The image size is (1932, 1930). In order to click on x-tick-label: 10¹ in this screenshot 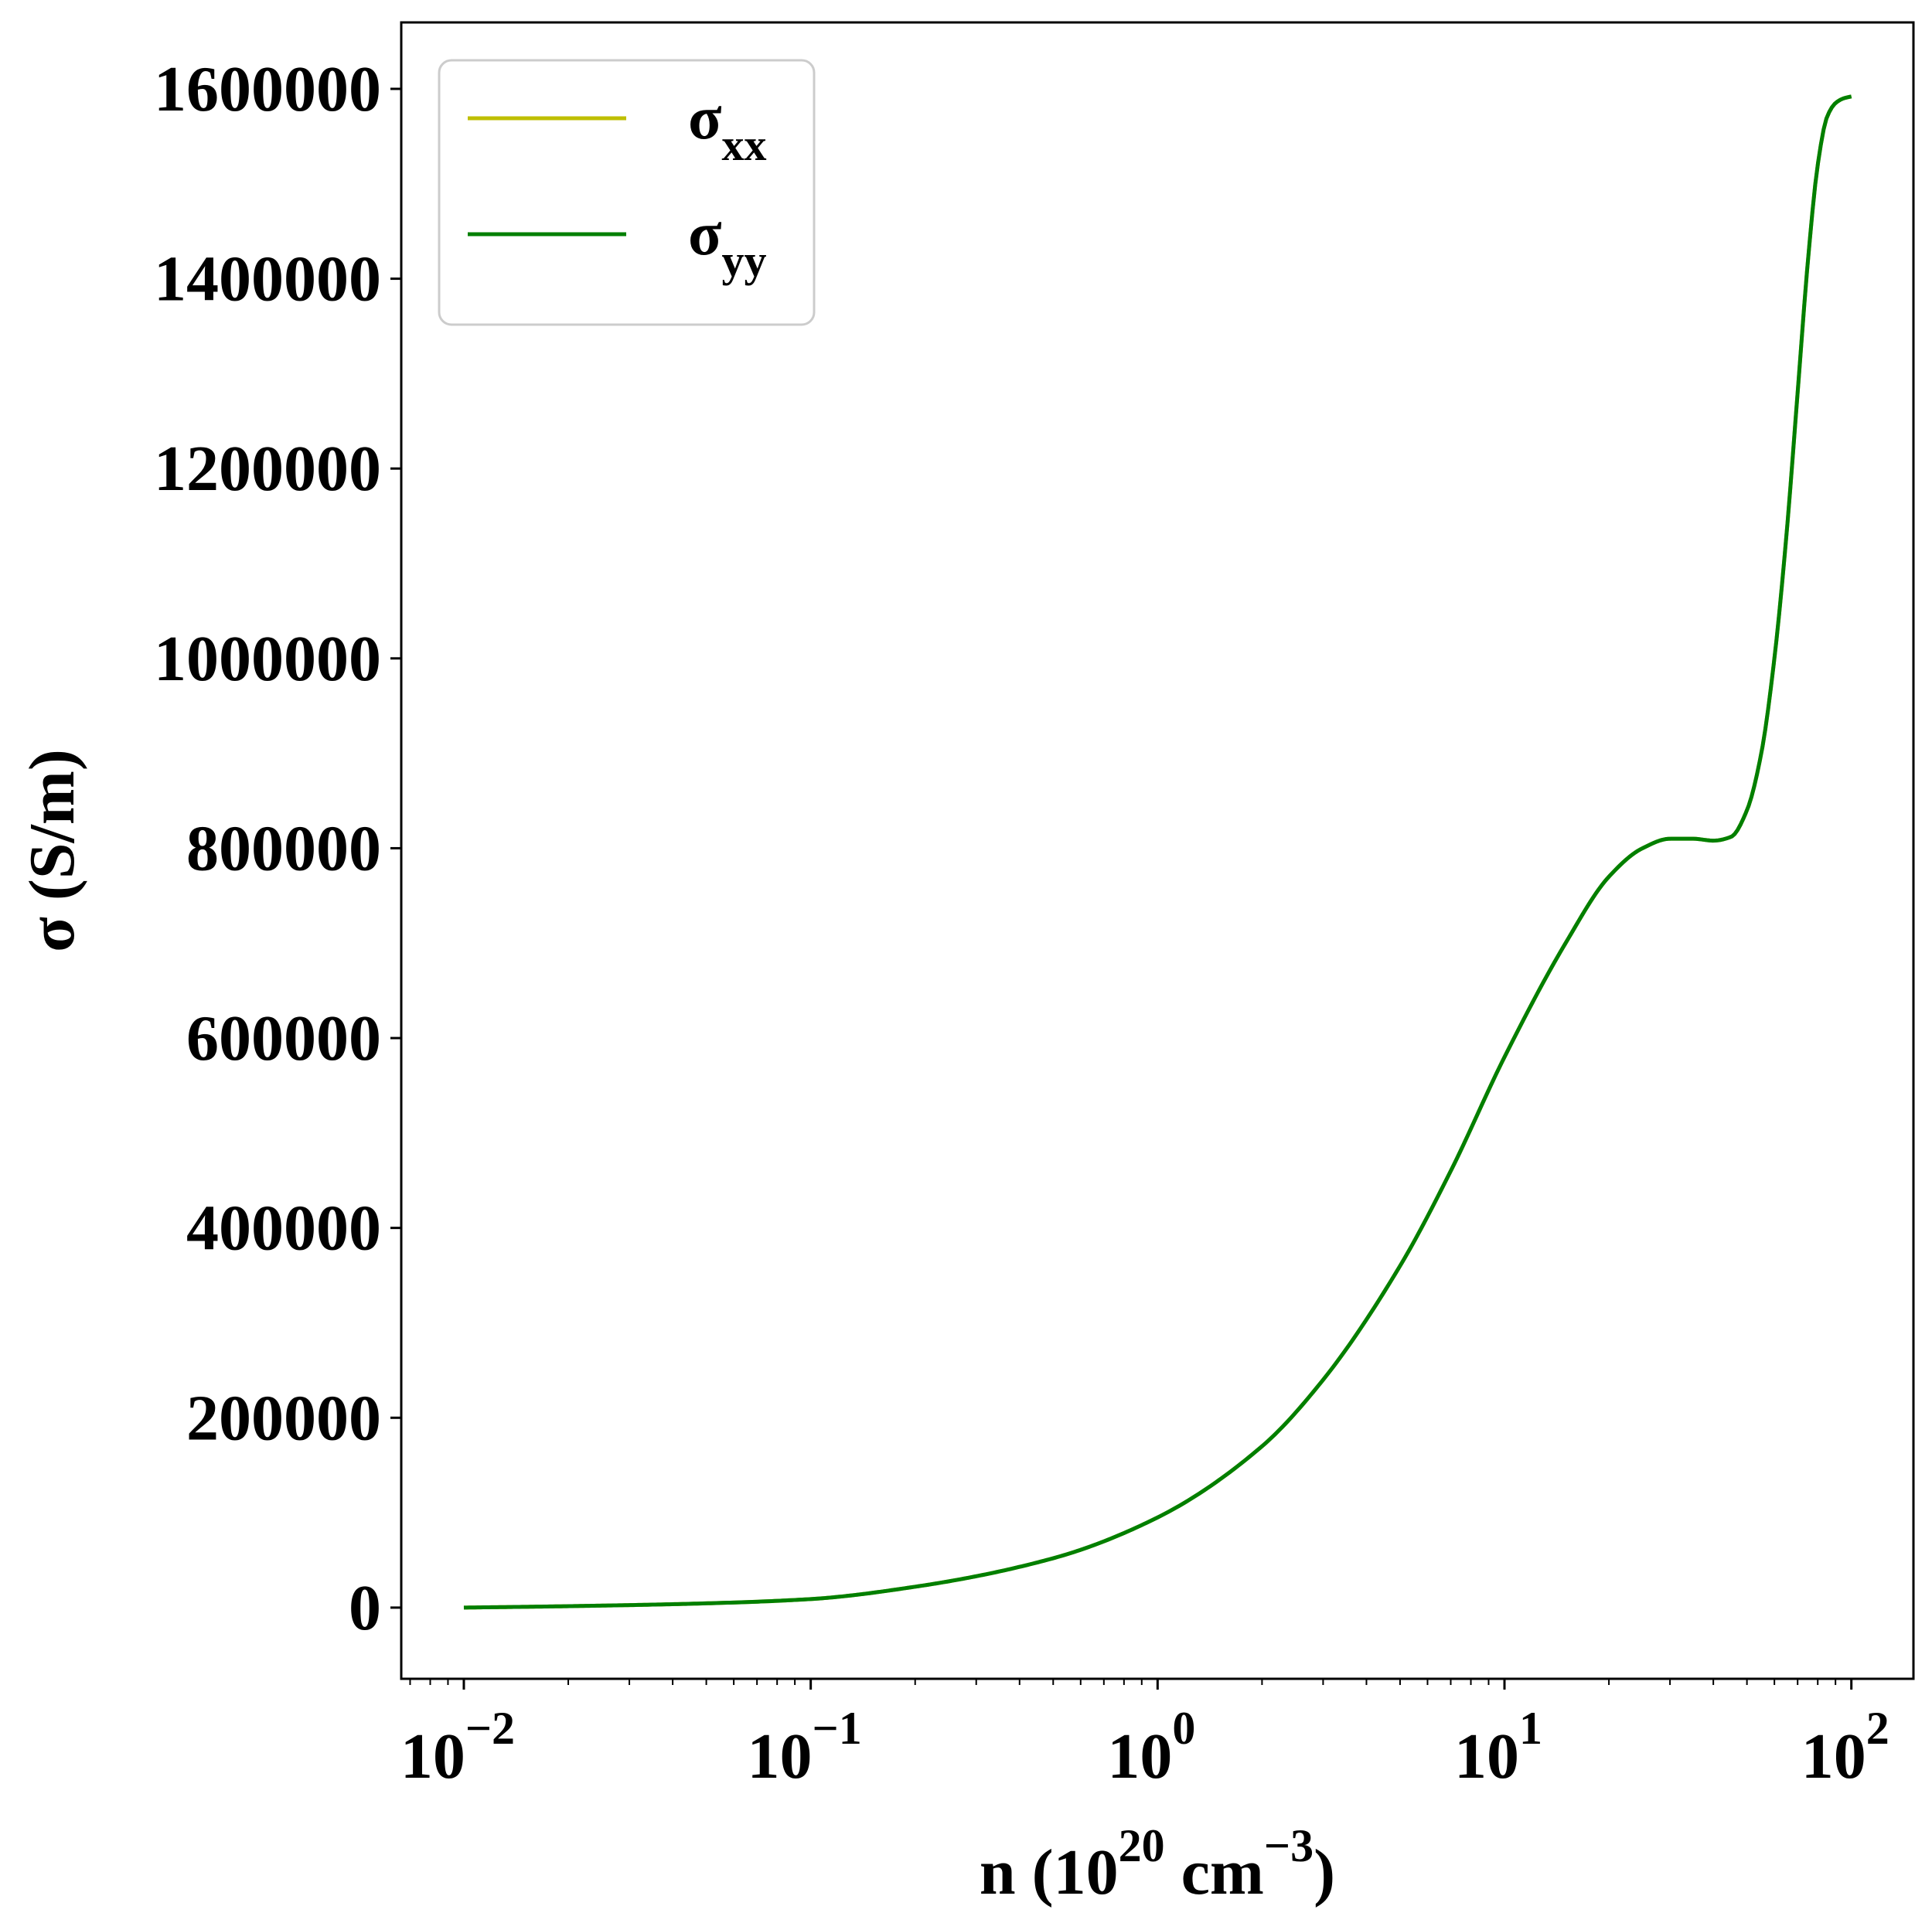, I will do `click(1498, 1747)`.